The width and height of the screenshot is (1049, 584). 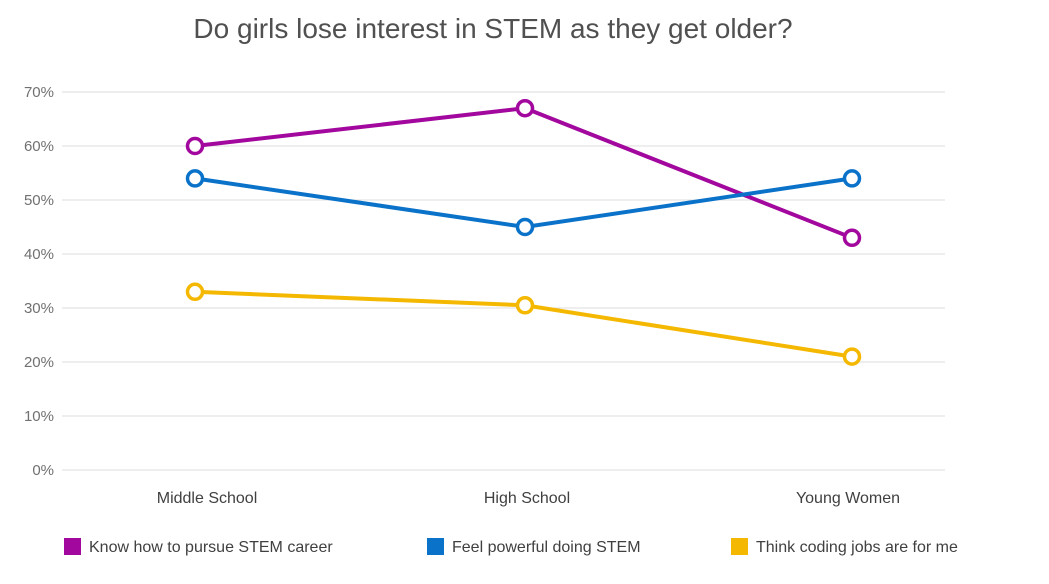 I want to click on x-tick-label: Young Women, so click(x=848, y=498).